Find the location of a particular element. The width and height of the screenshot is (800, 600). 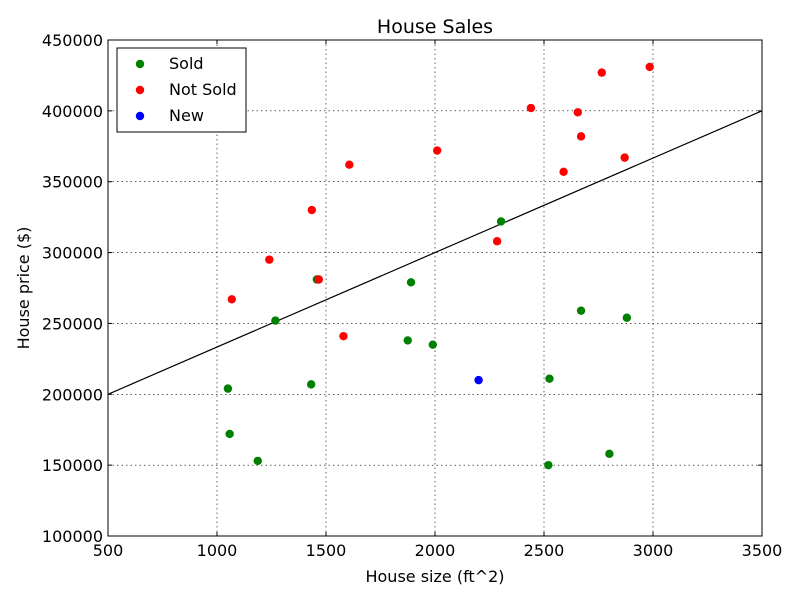

y-tick-label: 250000 is located at coordinates (72, 323).